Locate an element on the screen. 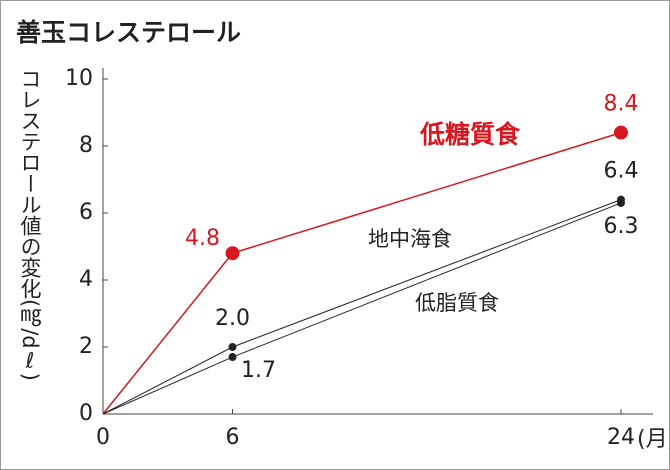 This screenshot has width=670, height=470. y-tick-label: 8 is located at coordinates (86, 145).